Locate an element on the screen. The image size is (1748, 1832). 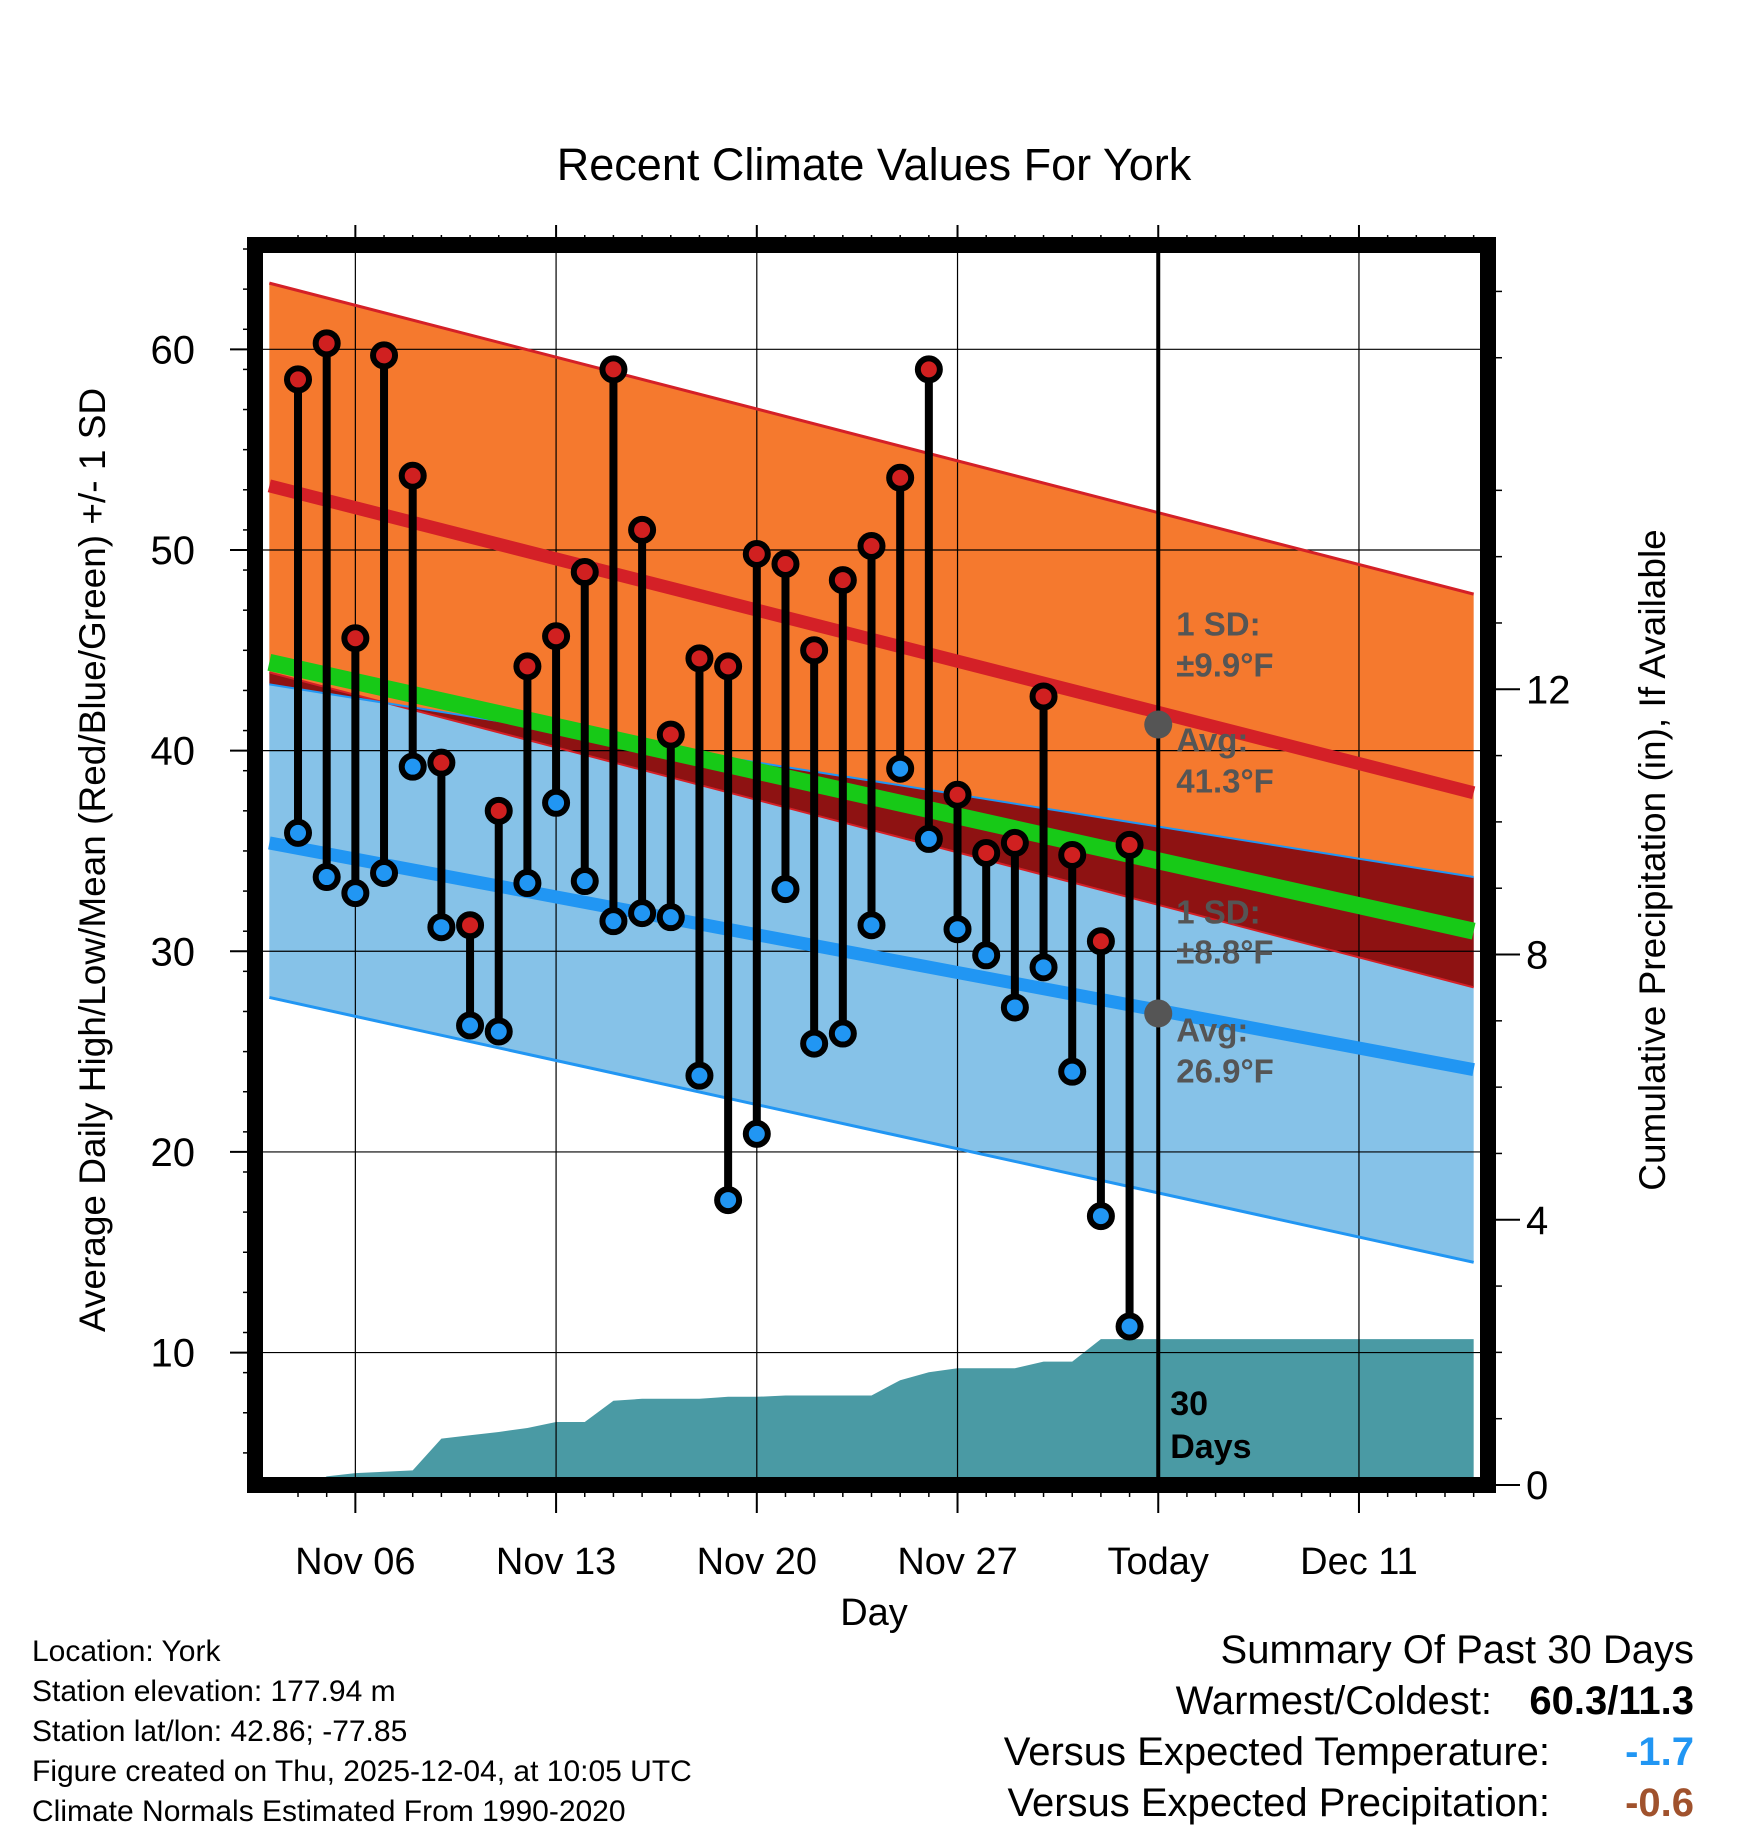
x-tick-label: Nov 27 is located at coordinates (957, 1562).